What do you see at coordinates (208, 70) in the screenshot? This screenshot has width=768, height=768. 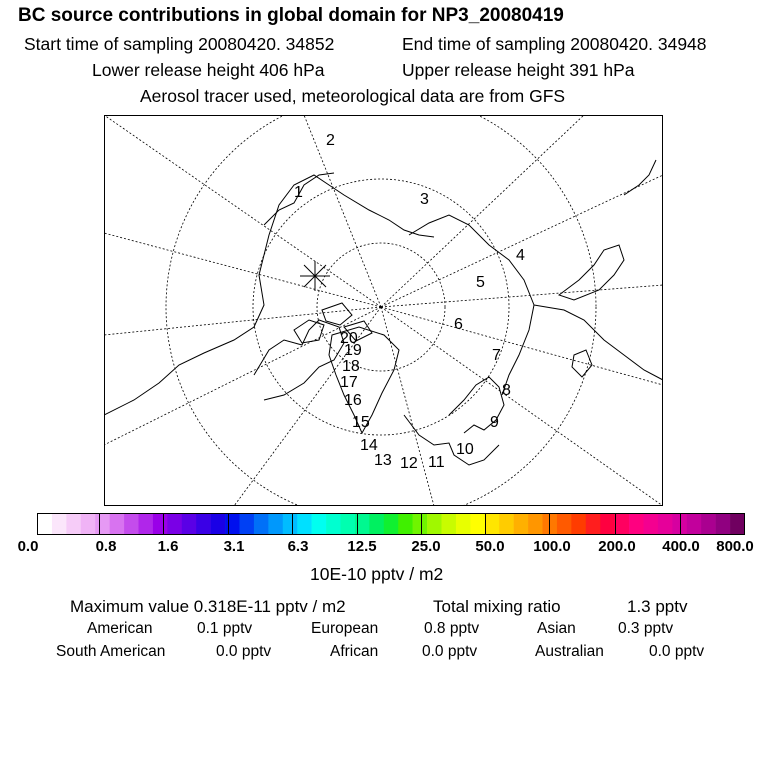 I see `lower-height-label: Lower release height 406 hPa` at bounding box center [208, 70].